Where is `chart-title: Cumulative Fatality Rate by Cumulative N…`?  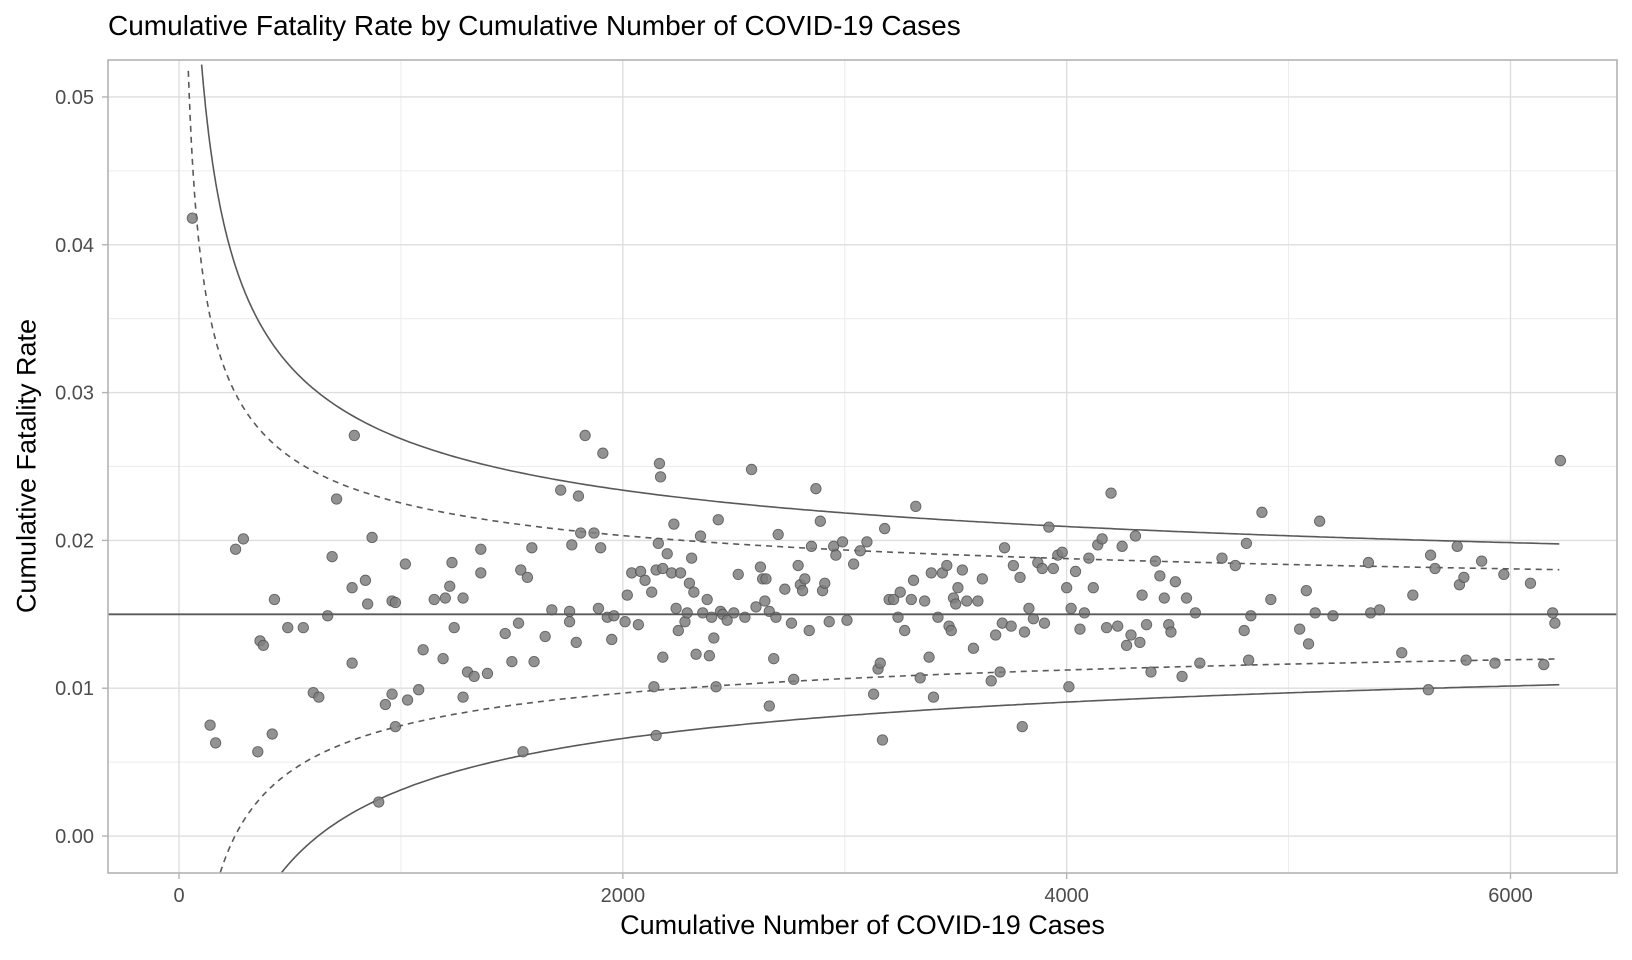
chart-title: Cumulative Fatality Rate by Cumulative N… is located at coordinates (534, 25).